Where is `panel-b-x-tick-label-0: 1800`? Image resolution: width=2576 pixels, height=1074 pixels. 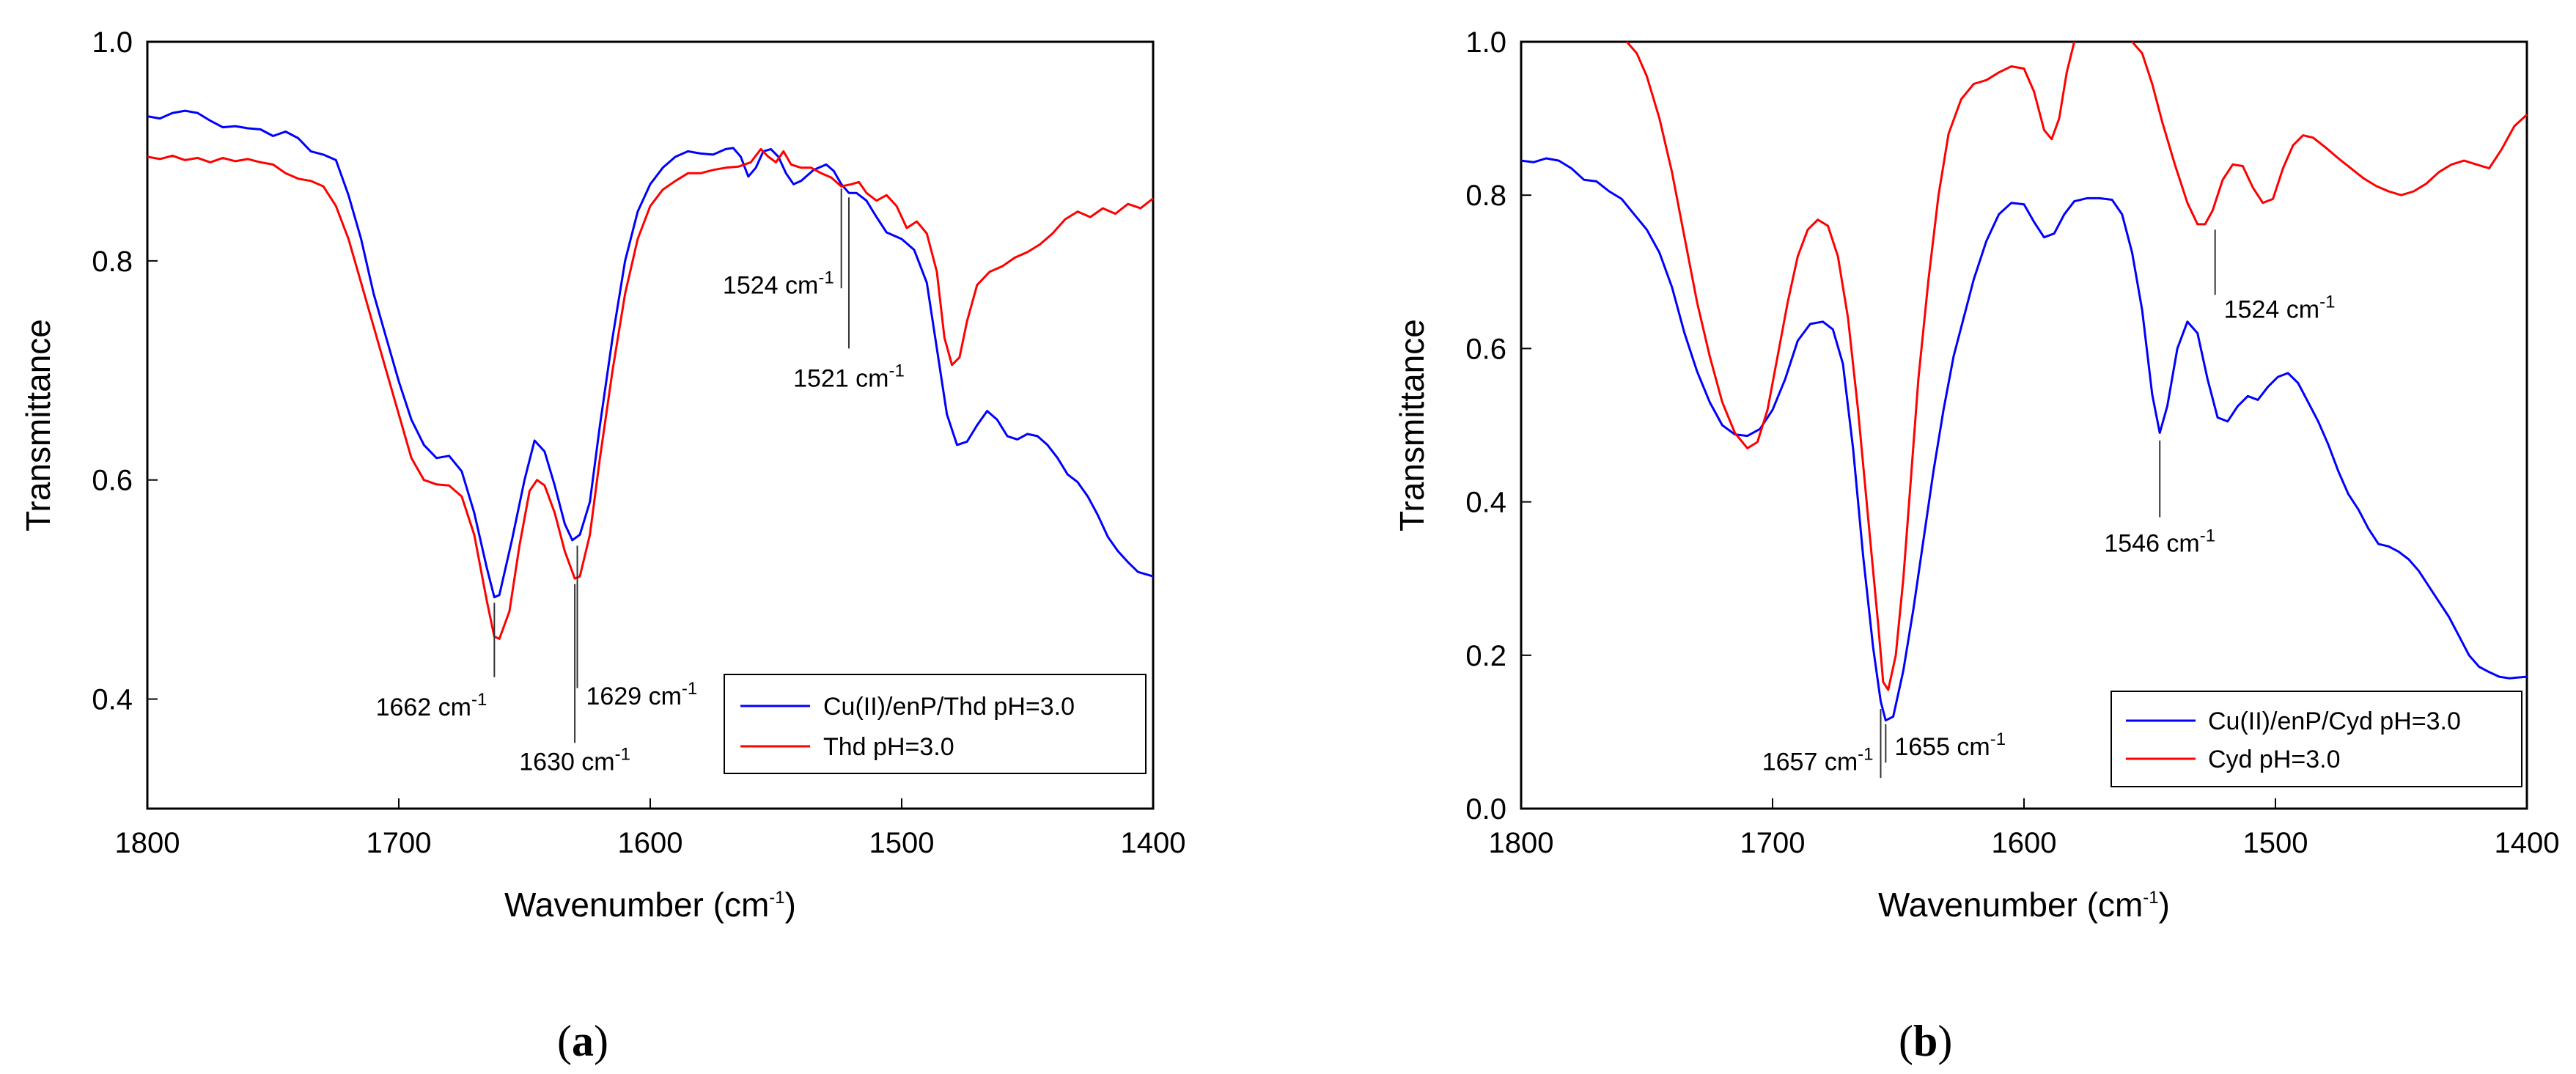
panel-b-x-tick-label-0: 1800 is located at coordinates (1521, 843).